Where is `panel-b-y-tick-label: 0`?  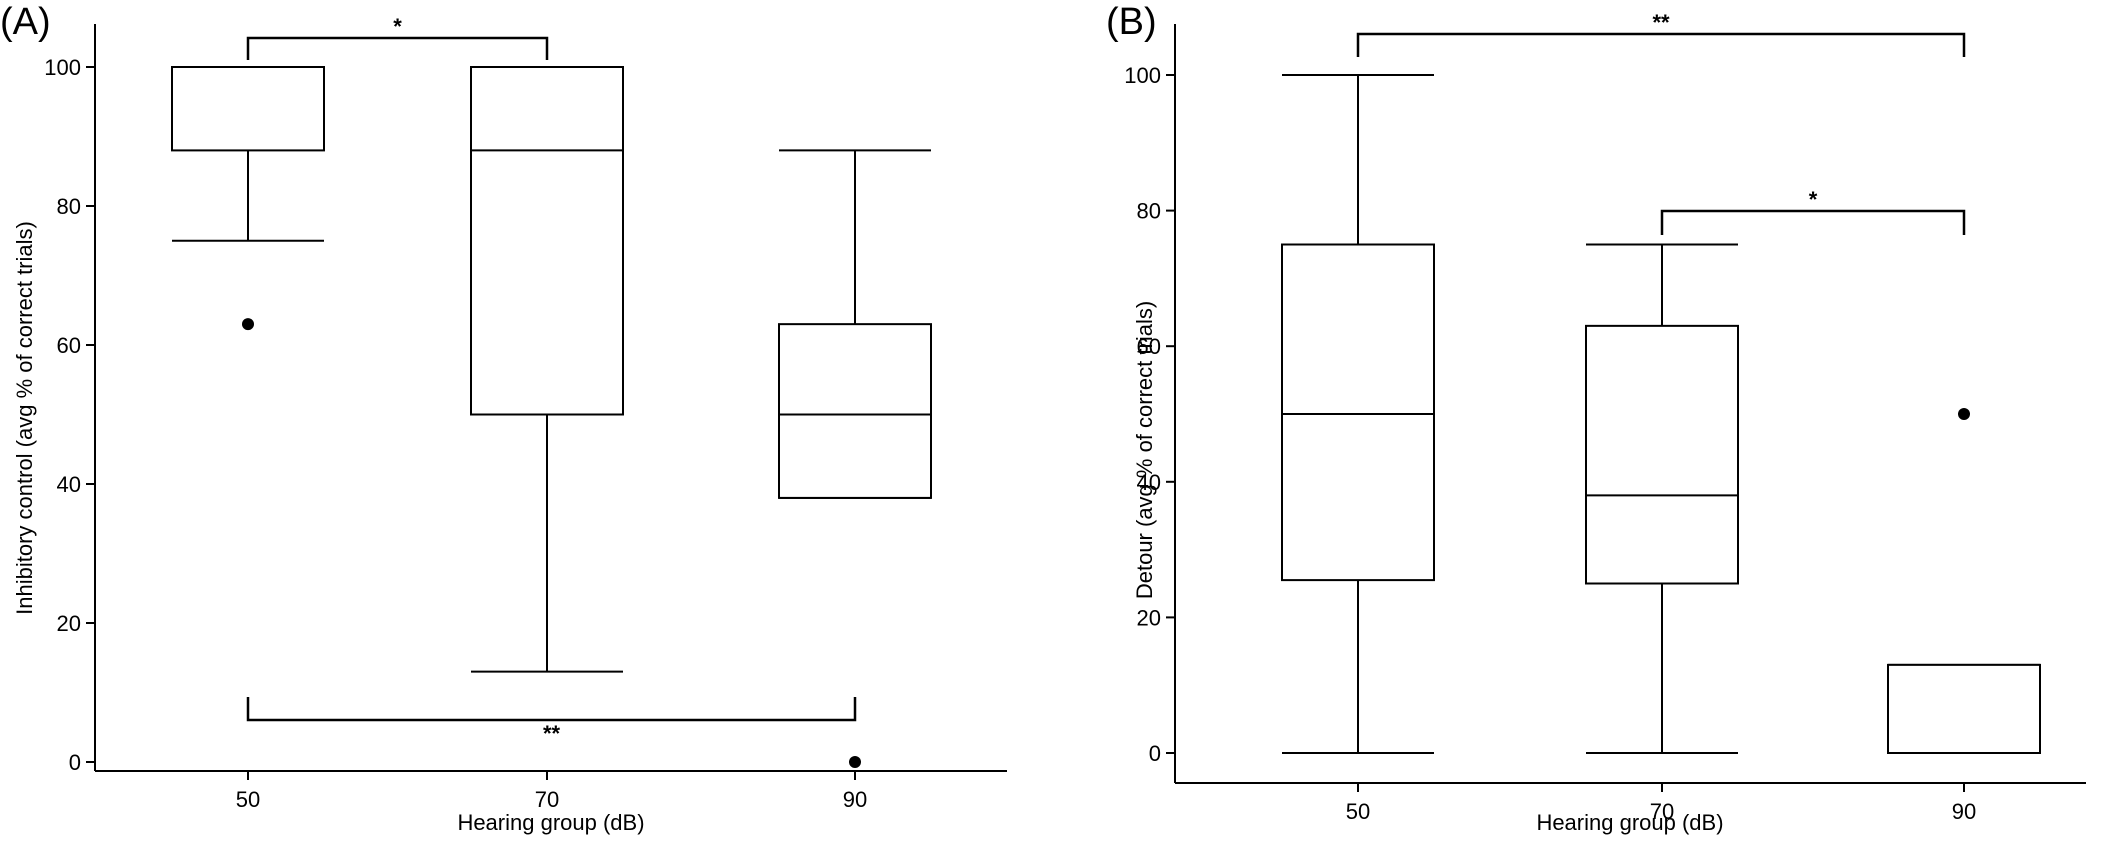 panel-b-y-tick-label: 0 is located at coordinates (1155, 753).